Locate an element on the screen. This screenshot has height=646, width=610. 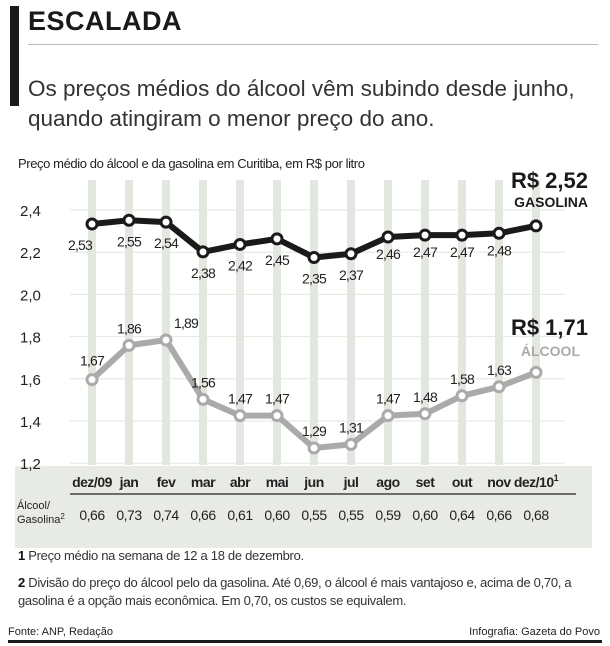
data-label: 2,37 is located at coordinates (351, 275).